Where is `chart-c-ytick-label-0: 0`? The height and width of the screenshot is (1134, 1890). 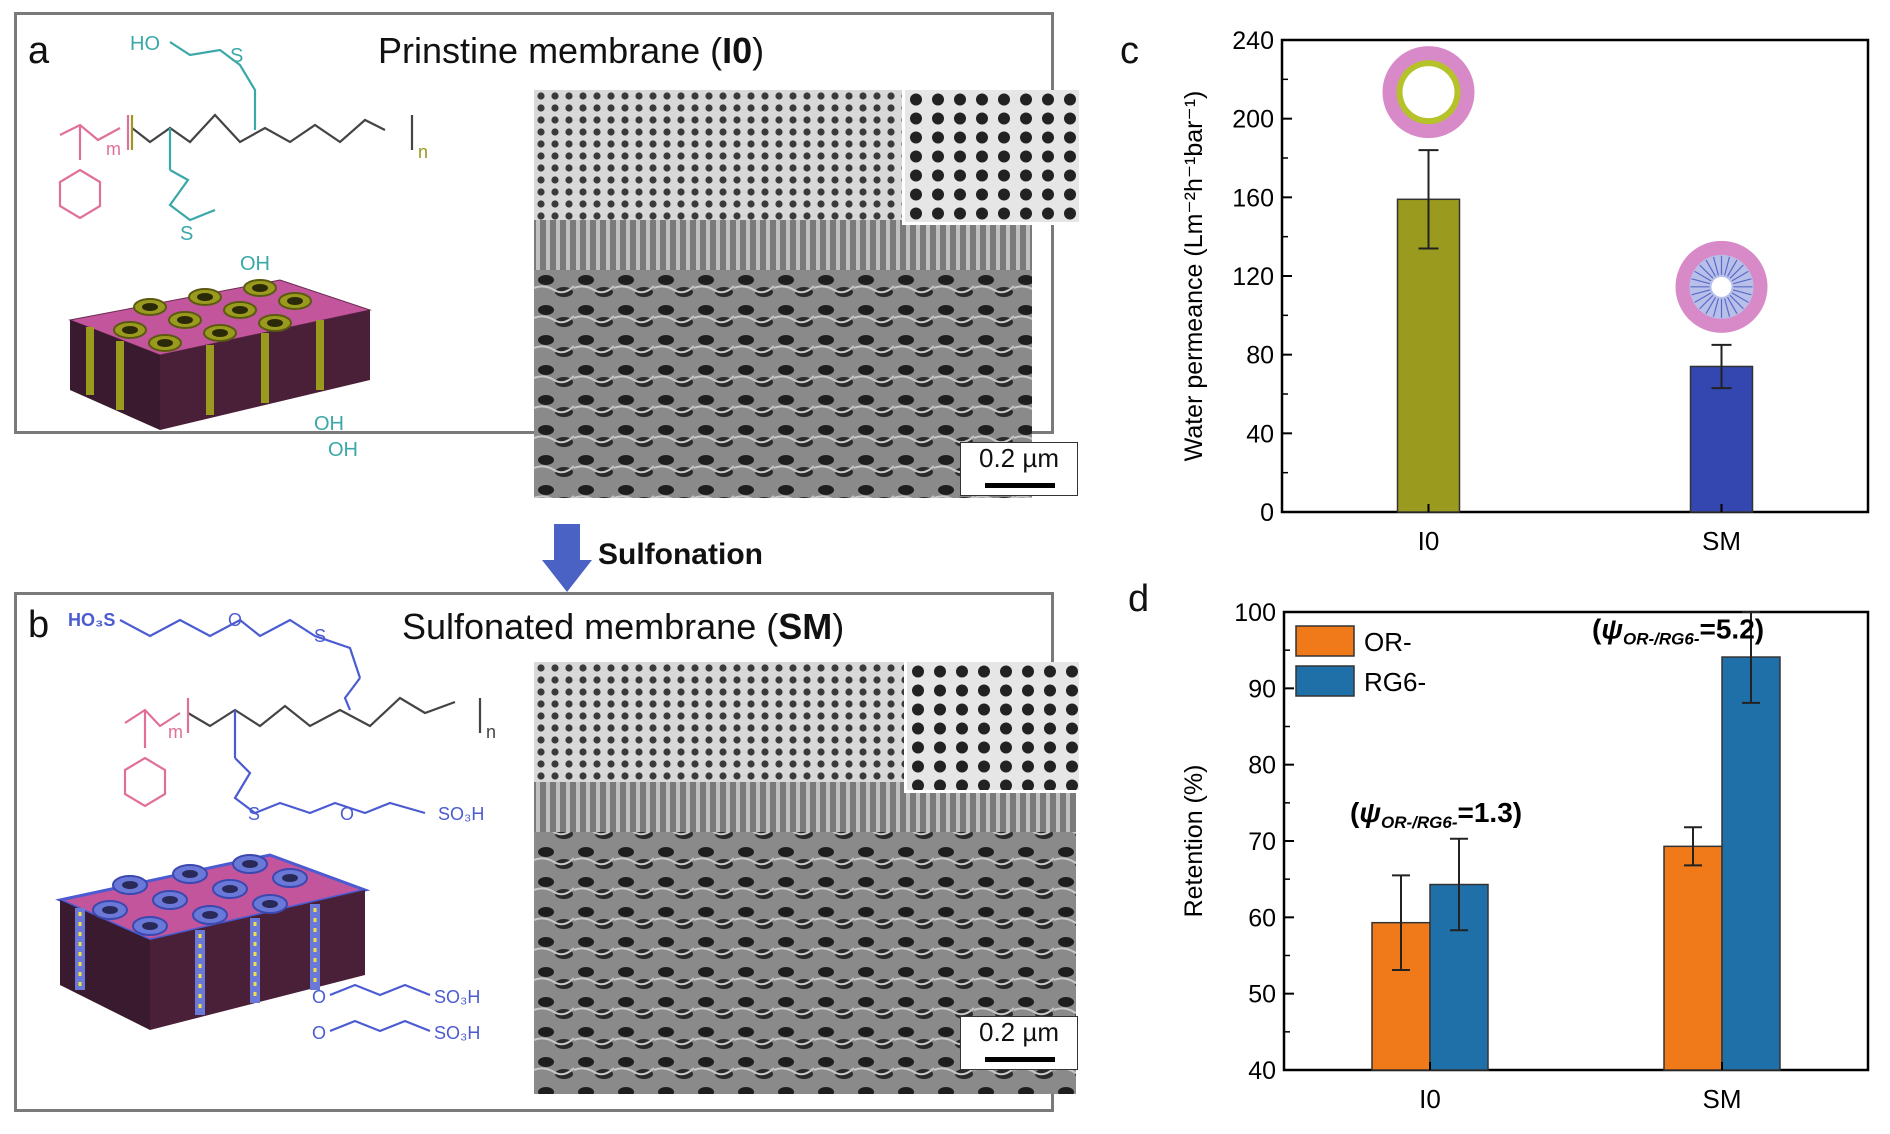
chart-c-ytick-label-0: 0 is located at coordinates (1267, 513).